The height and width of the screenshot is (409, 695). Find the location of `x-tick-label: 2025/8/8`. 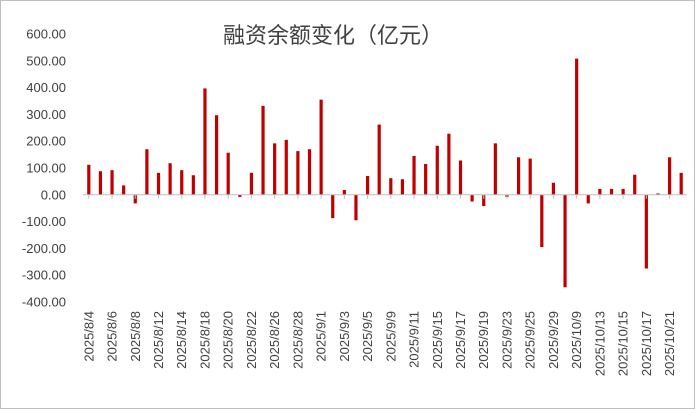

x-tick-label: 2025/8/8 is located at coordinates (135, 336).